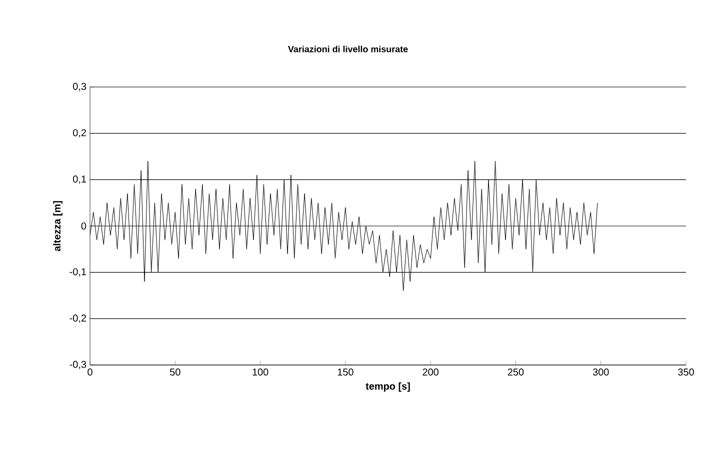  What do you see at coordinates (78, 365) in the screenshot?
I see `y-tick-label: -0,3` at bounding box center [78, 365].